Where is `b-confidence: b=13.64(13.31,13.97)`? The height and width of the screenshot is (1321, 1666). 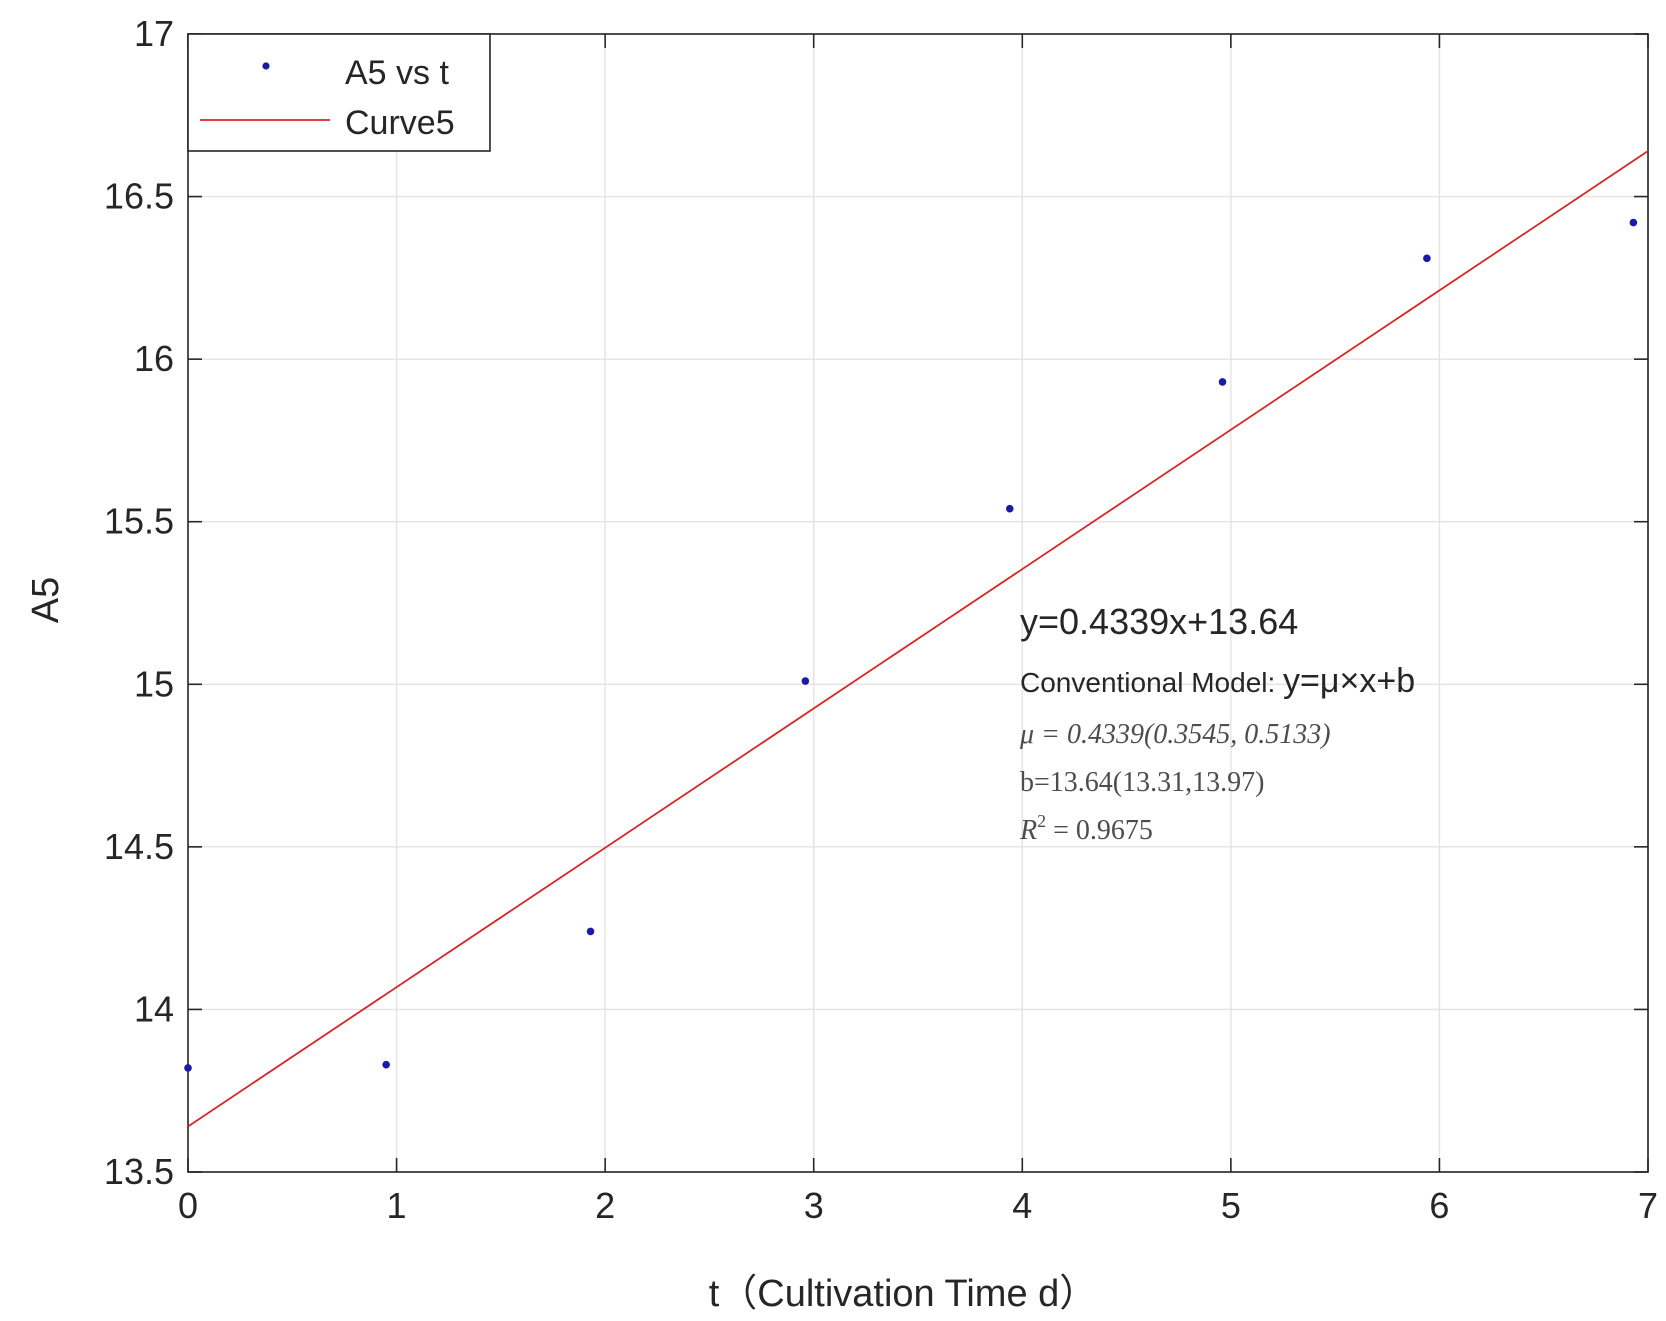
b-confidence: b=13.64(13.31,13.97) is located at coordinates (1142, 782).